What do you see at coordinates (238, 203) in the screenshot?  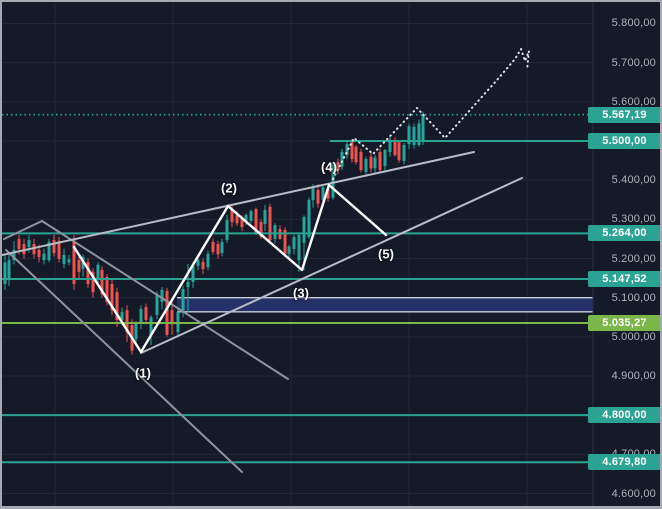 I see `wedge-upper-line` at bounding box center [238, 203].